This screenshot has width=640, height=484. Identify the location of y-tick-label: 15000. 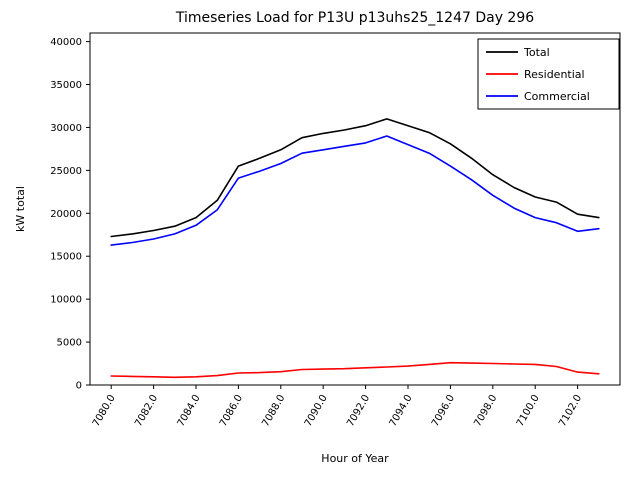
(66, 257).